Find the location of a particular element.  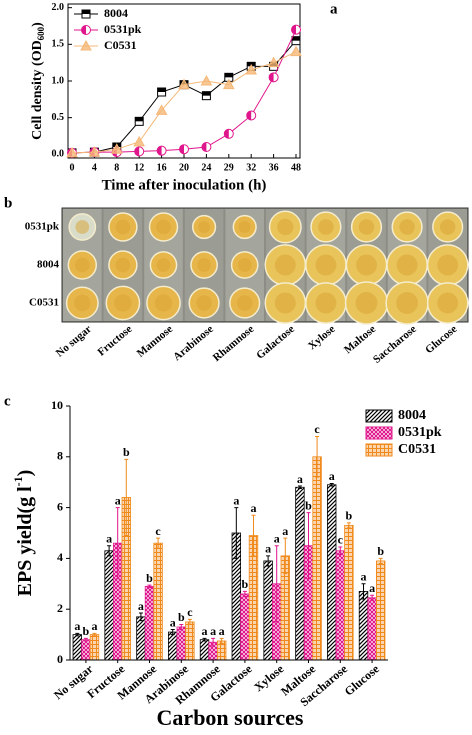

x-tick-label: 36 is located at coordinates (274, 167).